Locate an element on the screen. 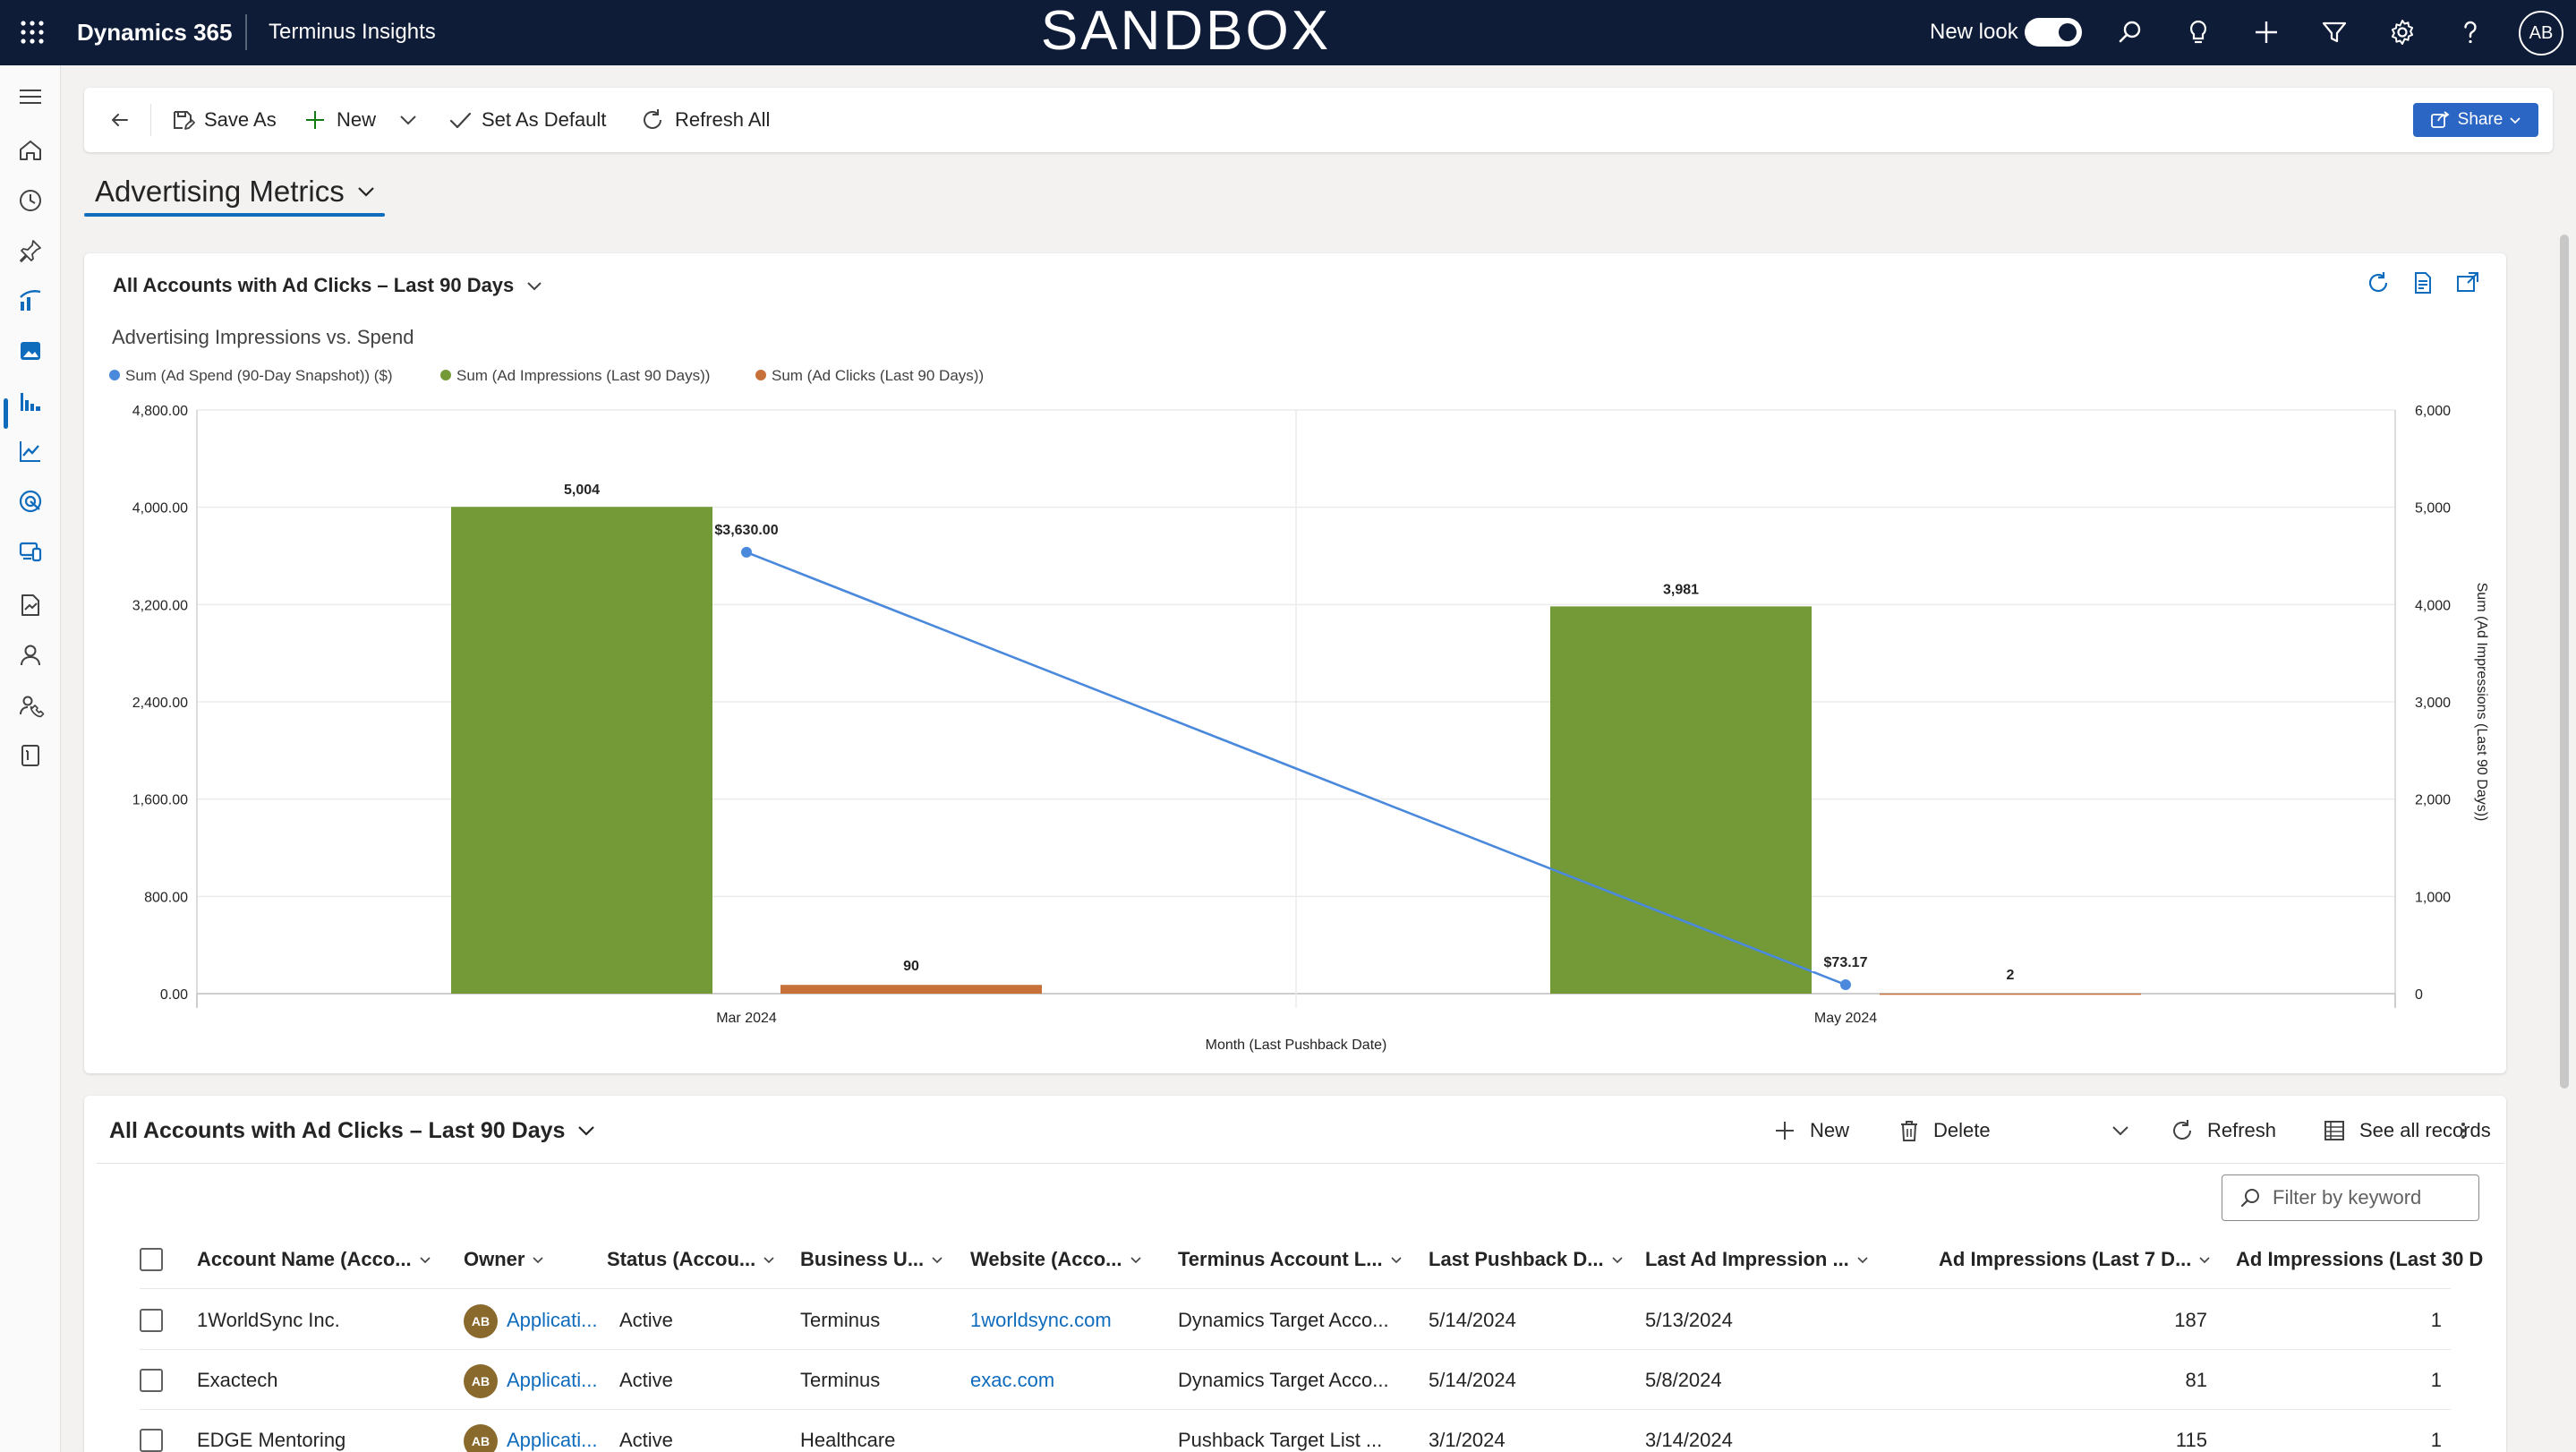 The image size is (2576, 1452). home-icon is located at coordinates (30, 150).